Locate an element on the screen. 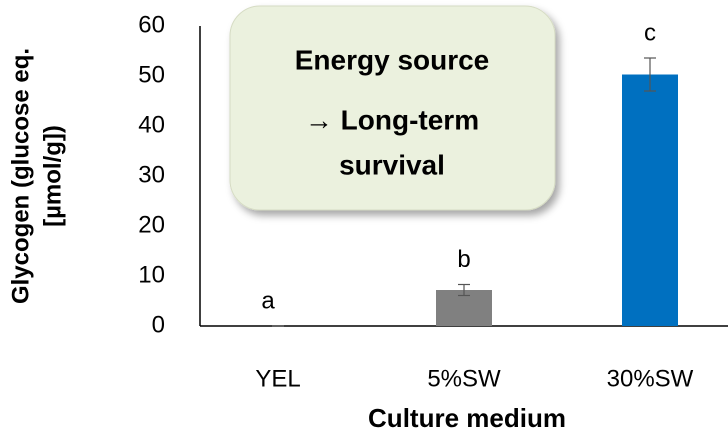 Image resolution: width=728 pixels, height=438 pixels. x-axis-label: Culture medium is located at coordinates (467, 418).